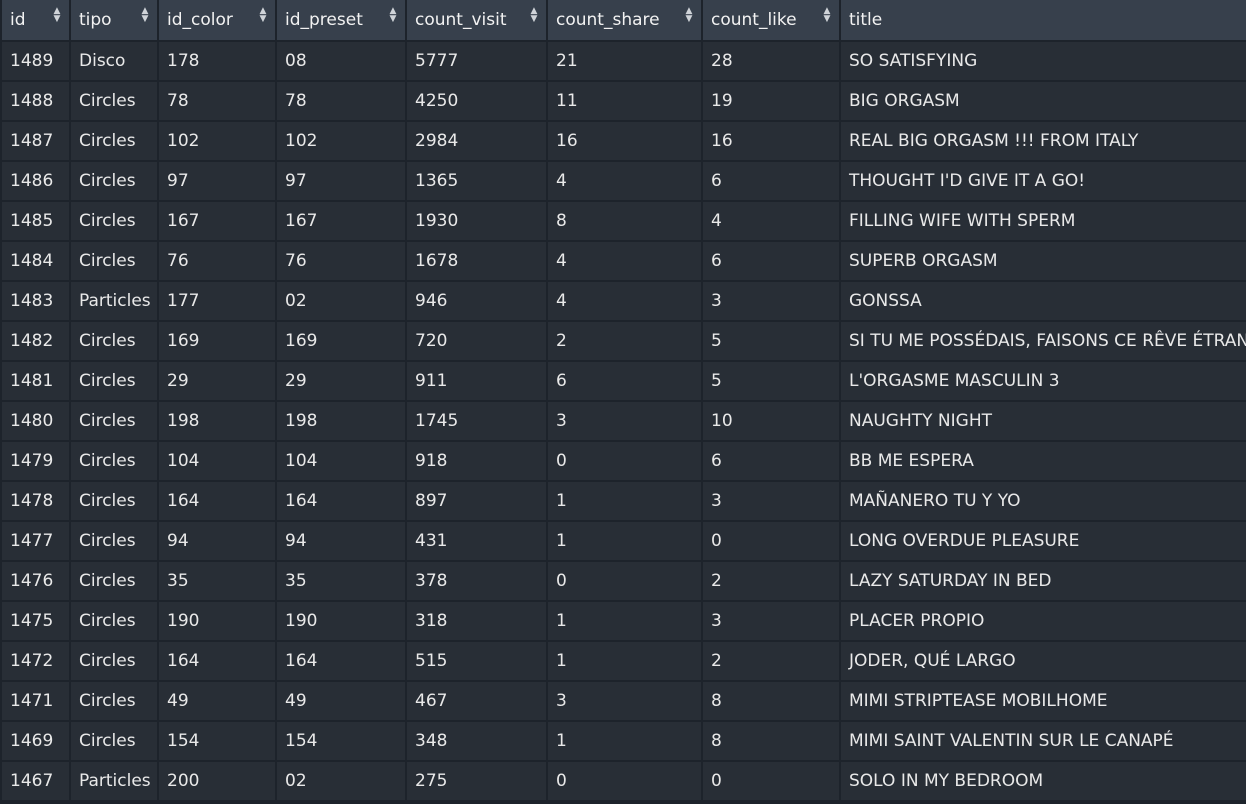  Describe the element at coordinates (477, 782) in the screenshot. I see `cell-count-visit: 275` at that location.